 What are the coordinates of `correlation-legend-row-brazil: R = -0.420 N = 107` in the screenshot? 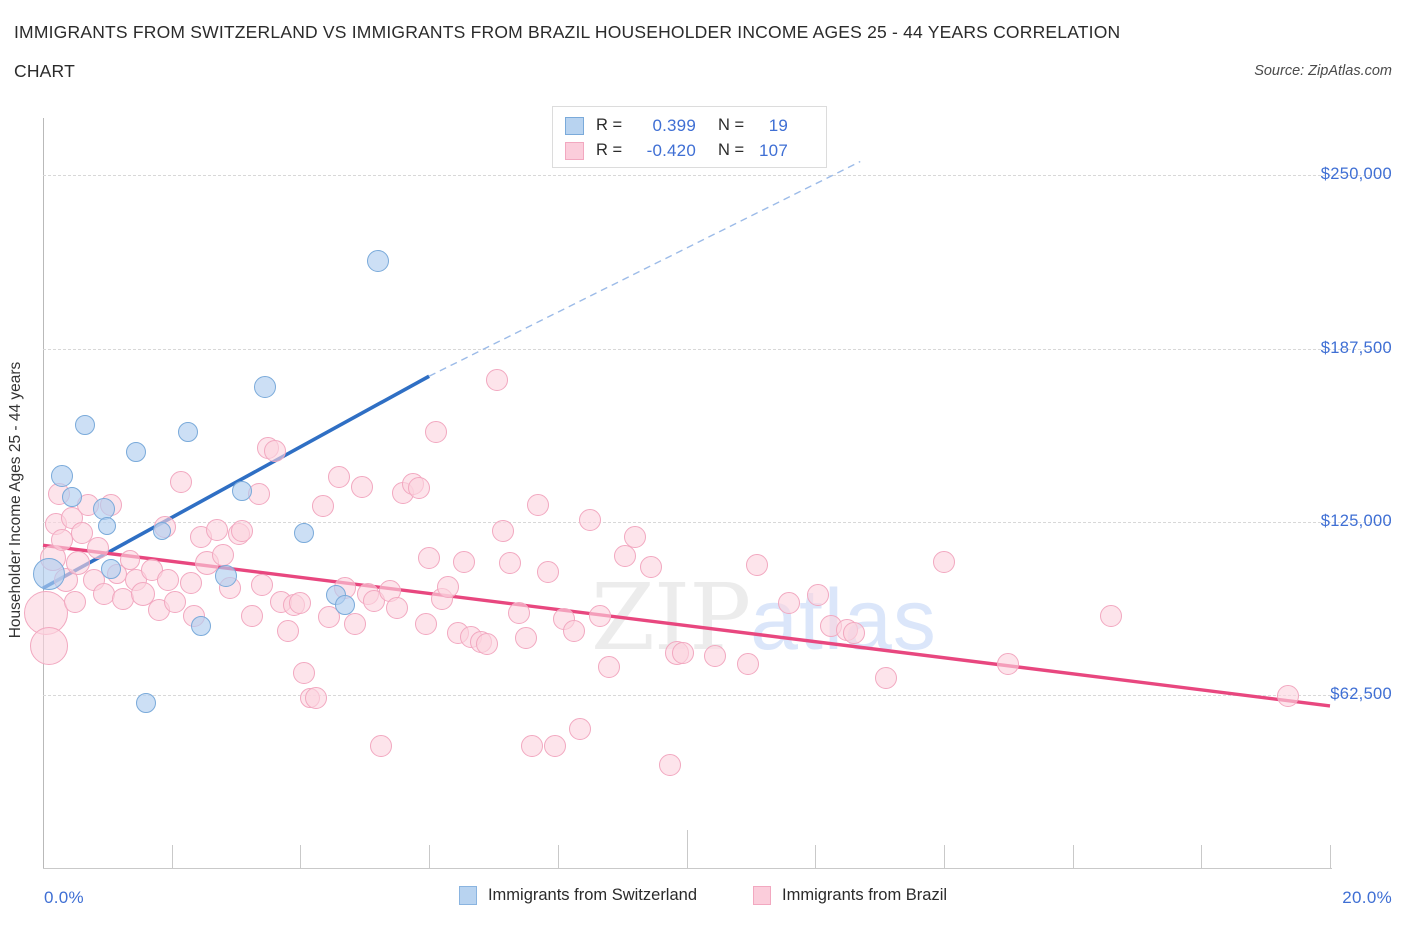 It's located at (690, 150).